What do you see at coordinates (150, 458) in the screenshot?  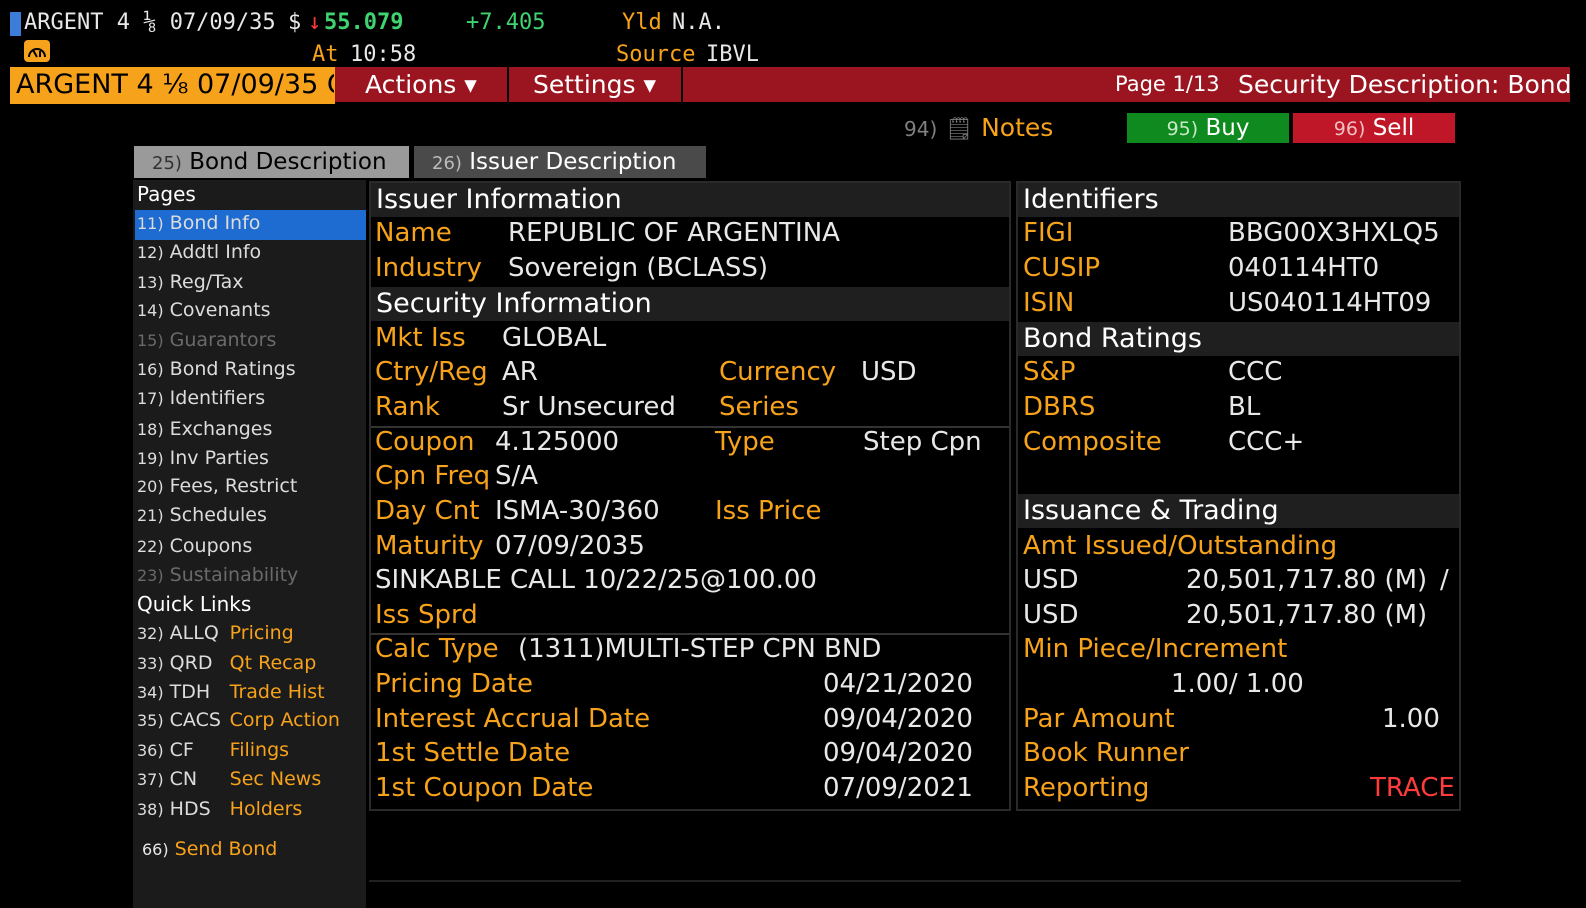 I see `nav-item-num: 19)` at bounding box center [150, 458].